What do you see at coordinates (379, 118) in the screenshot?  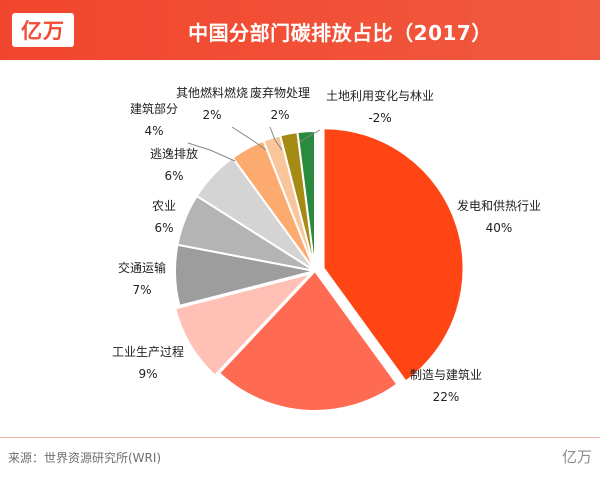 I see `slice-label-value: -2%` at bounding box center [379, 118].